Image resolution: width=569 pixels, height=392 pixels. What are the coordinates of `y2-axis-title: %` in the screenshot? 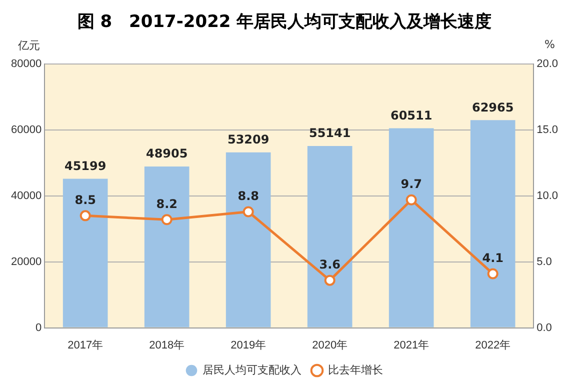 It's located at (549, 44).